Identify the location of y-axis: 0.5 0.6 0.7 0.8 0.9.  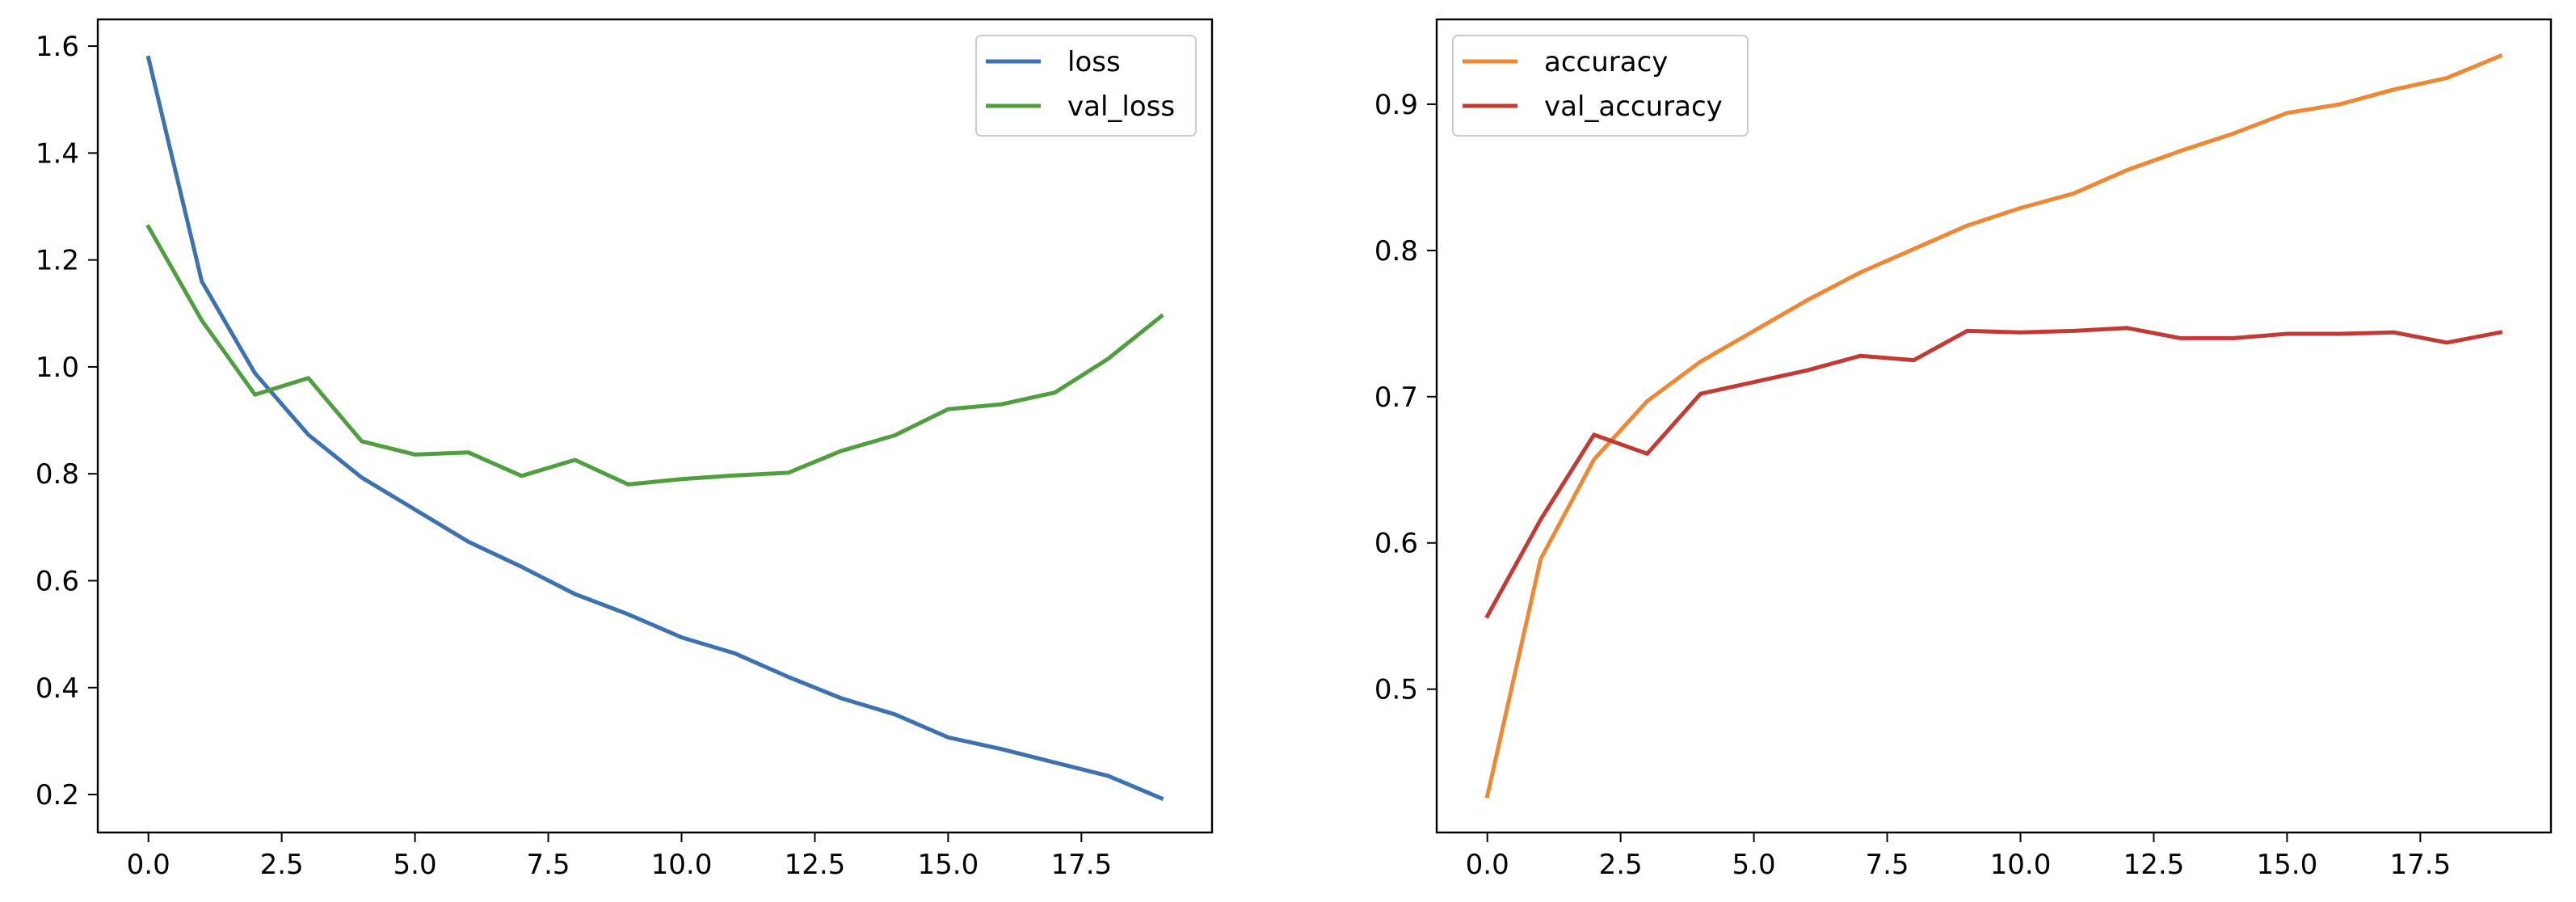
(1405, 397).